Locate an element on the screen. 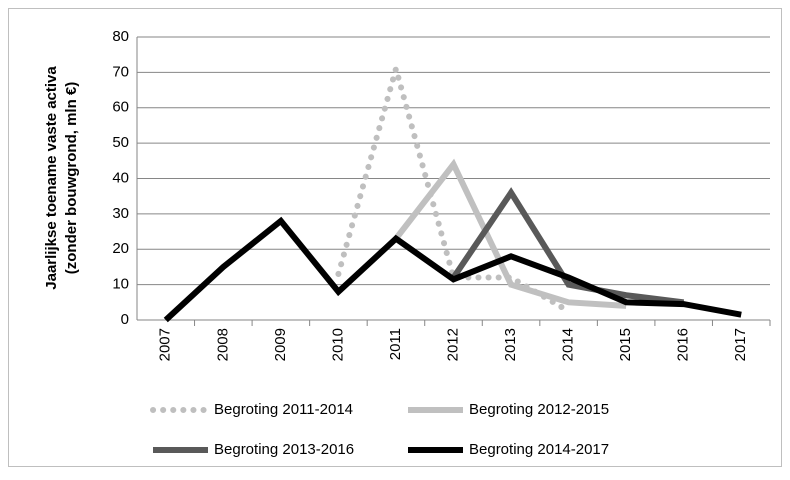 This screenshot has width=790, height=480. y-tick-label: 80 is located at coordinates (120, 36).